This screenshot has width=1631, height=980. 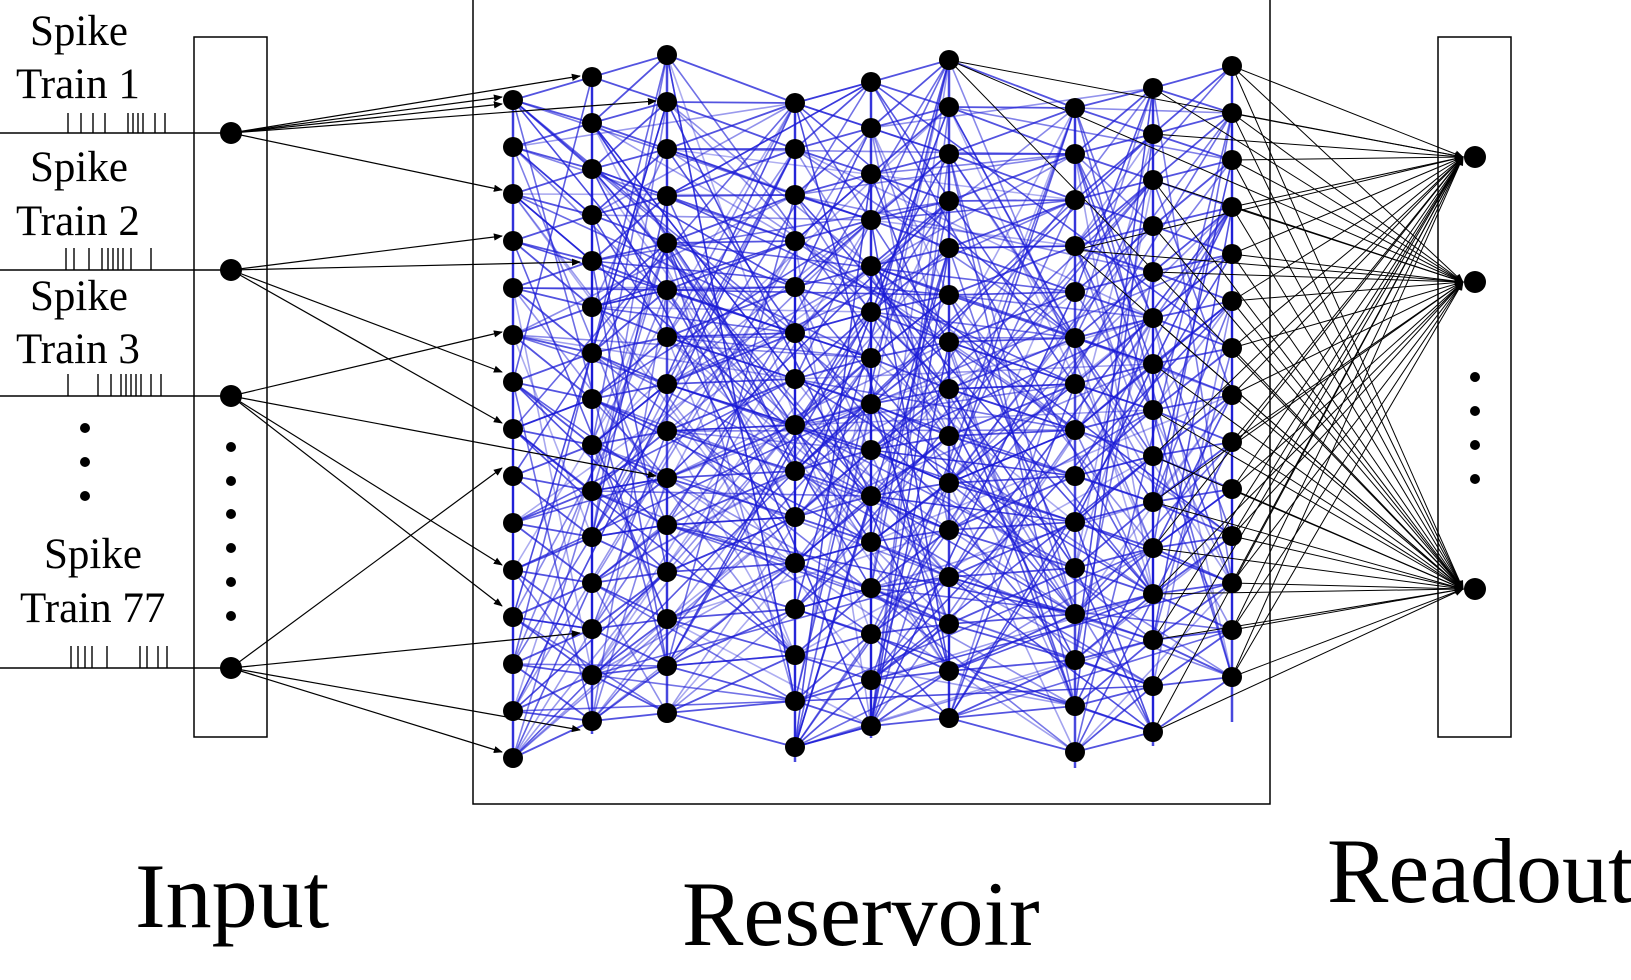 I want to click on spike-train-77-label-line2: Train 77, so click(x=93, y=608).